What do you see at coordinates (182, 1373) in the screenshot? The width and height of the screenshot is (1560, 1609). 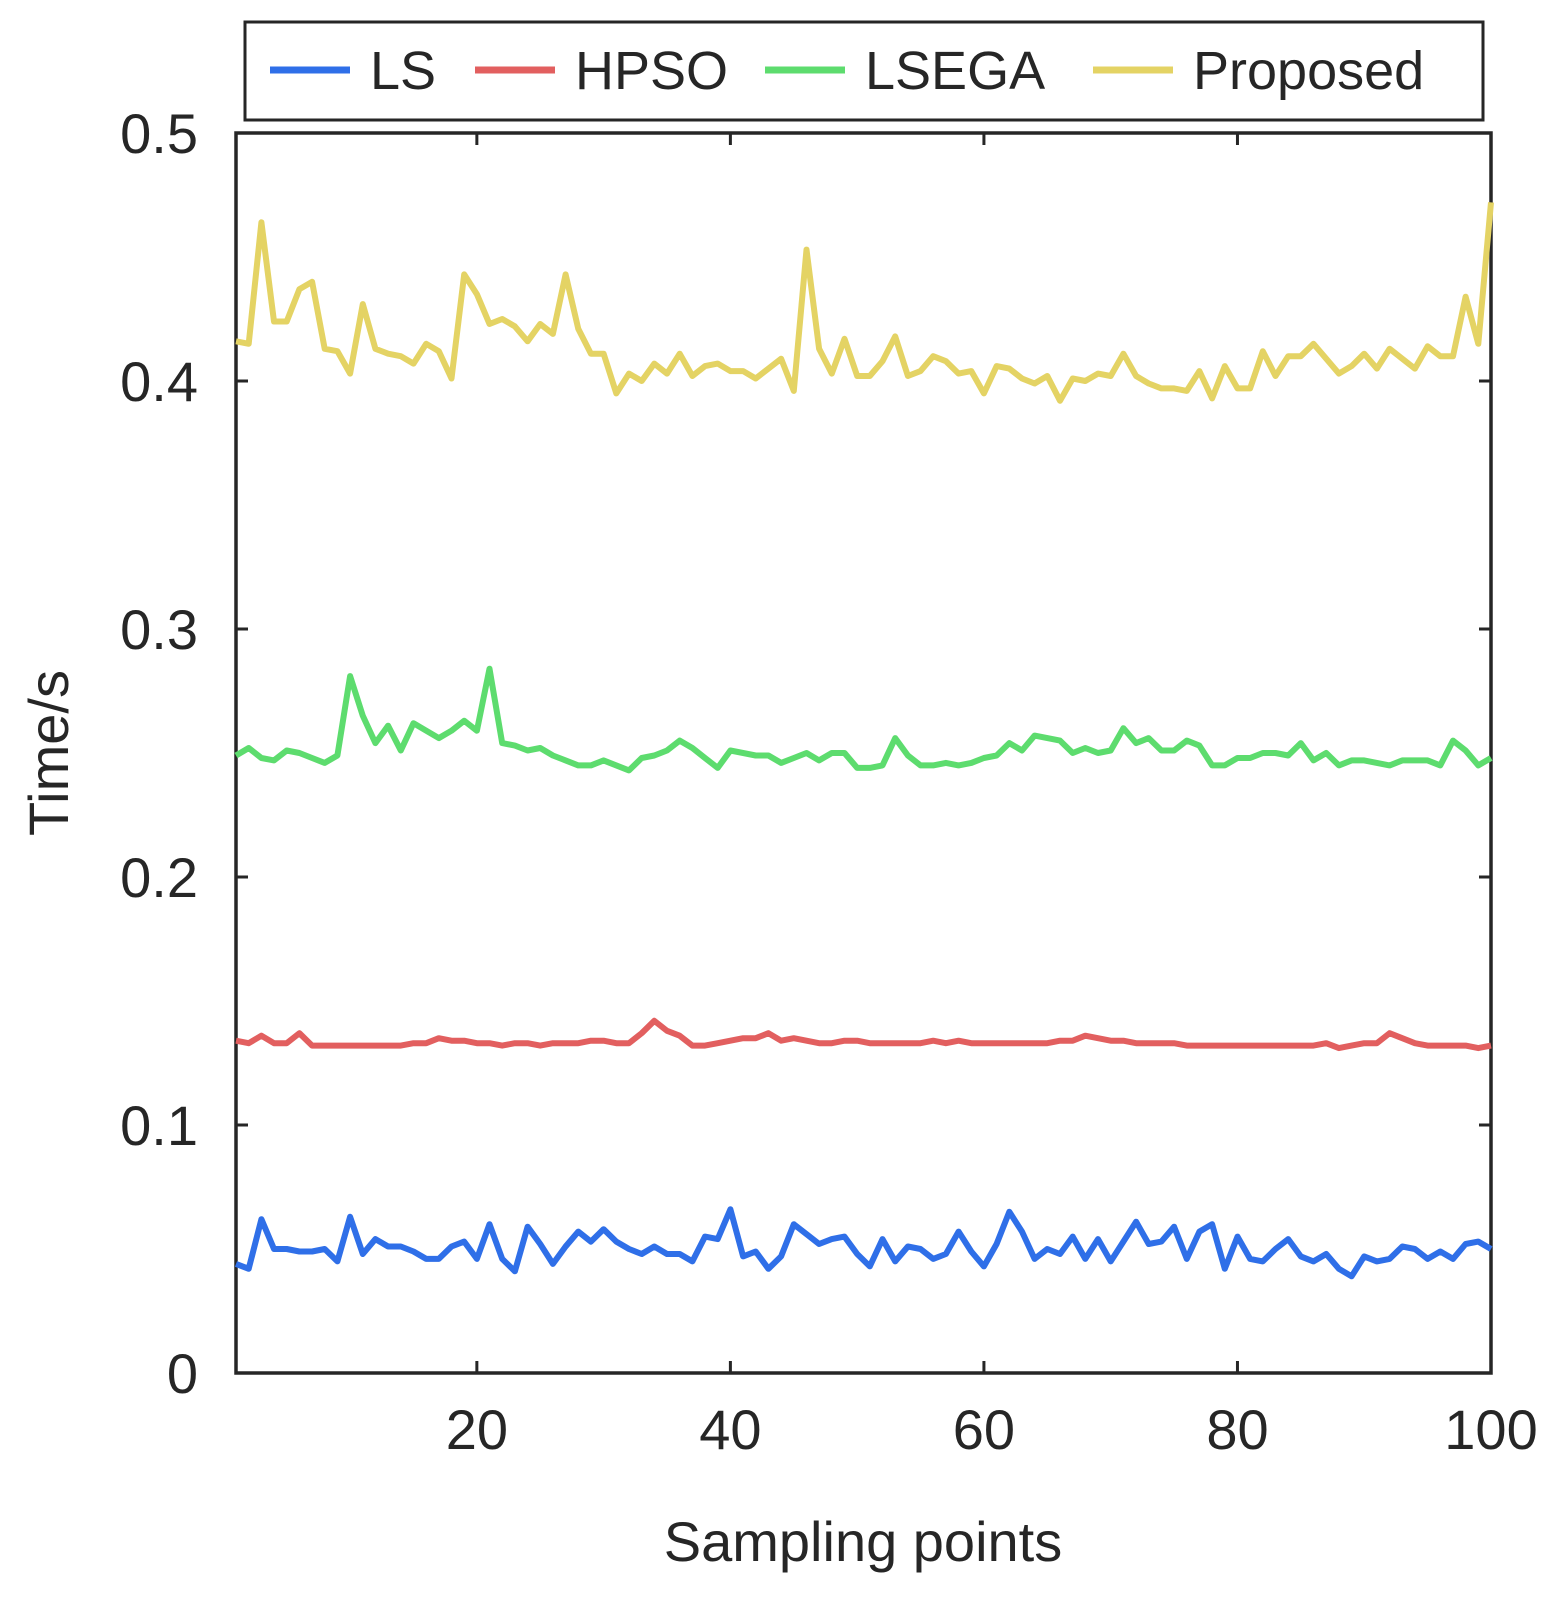 I see `y-tick-label: 0` at bounding box center [182, 1373].